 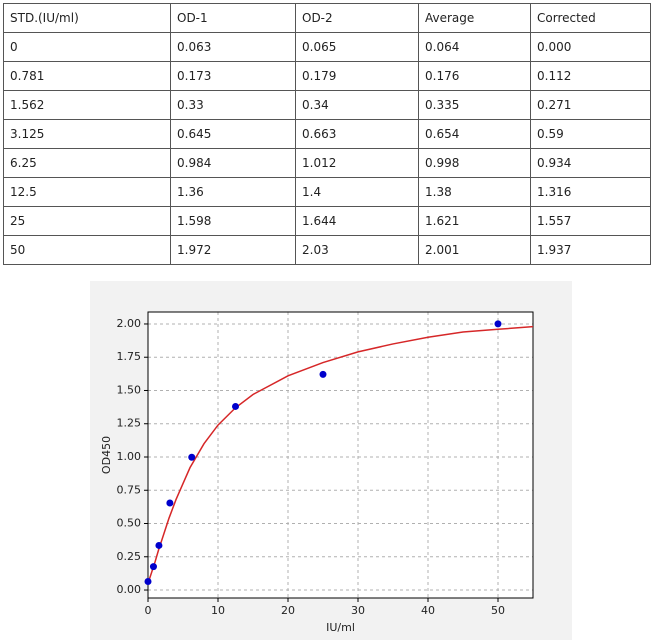 What do you see at coordinates (129, 556) in the screenshot?
I see `y-tick-label: 0.25` at bounding box center [129, 556].